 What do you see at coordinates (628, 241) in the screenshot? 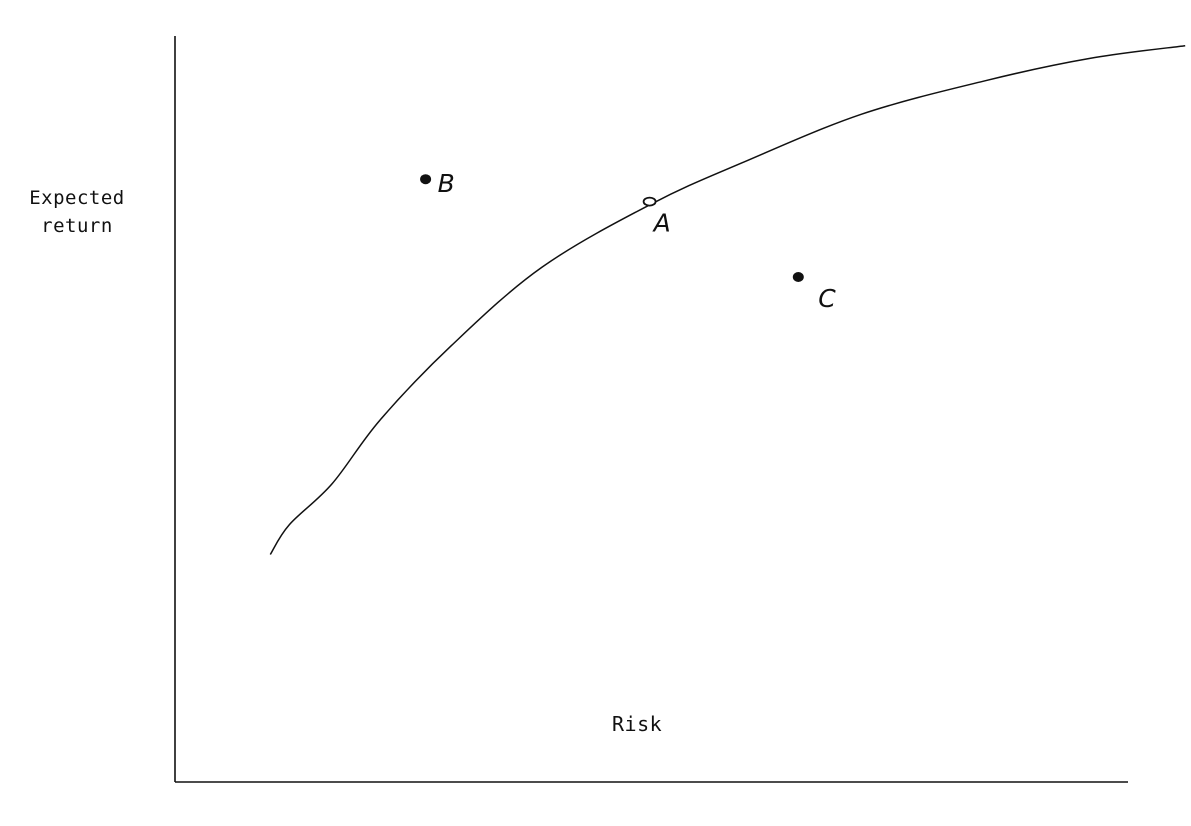
I see `point-layer: A B C` at bounding box center [628, 241].